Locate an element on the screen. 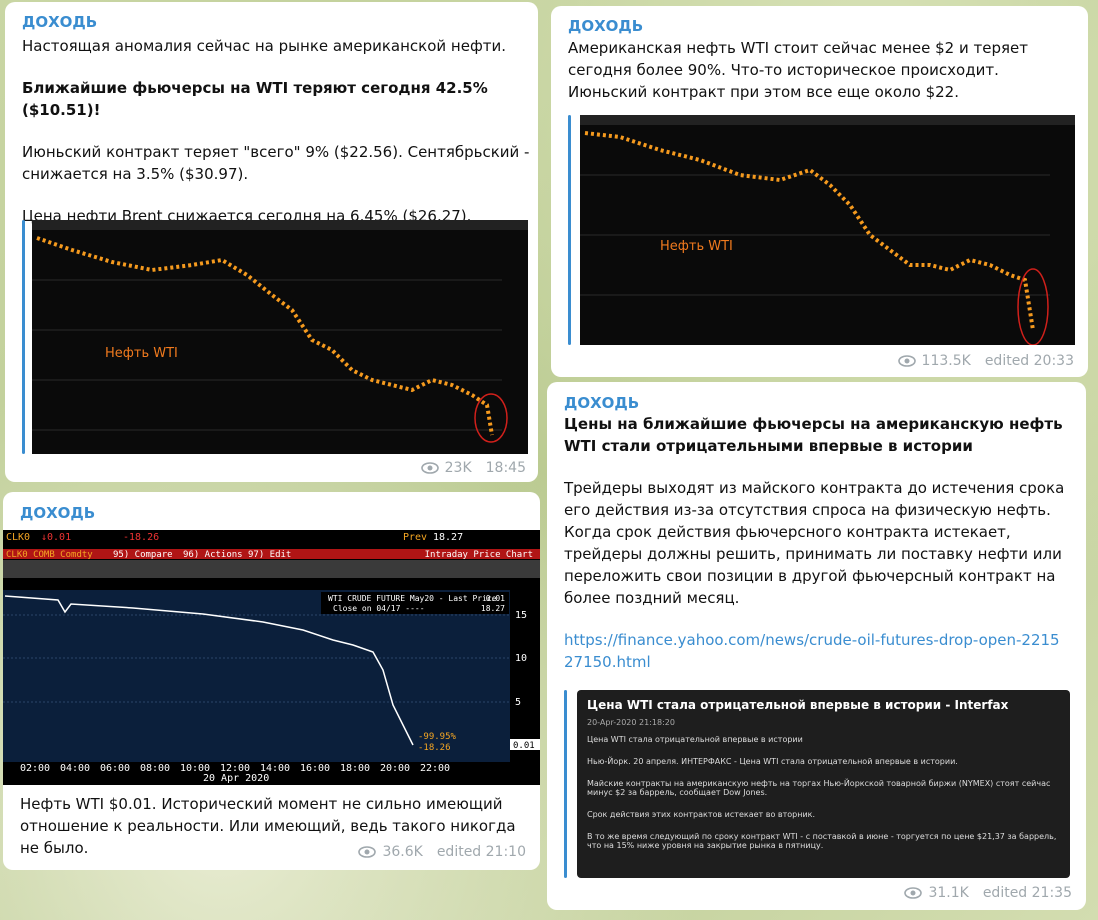  last-tag: 0.01 is located at coordinates (524, 746).